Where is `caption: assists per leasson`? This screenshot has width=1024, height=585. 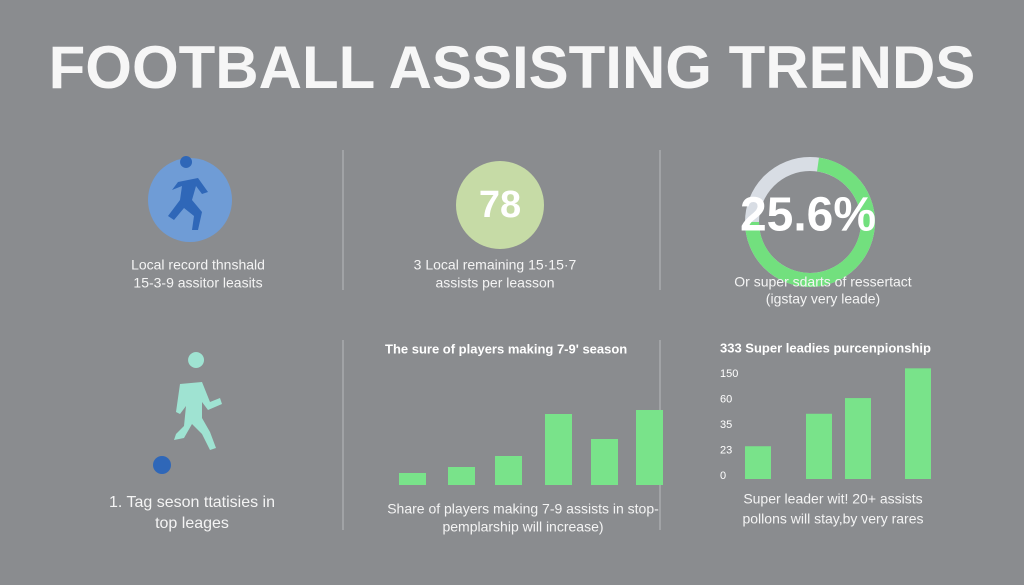
caption: assists per leasson is located at coordinates (494, 283).